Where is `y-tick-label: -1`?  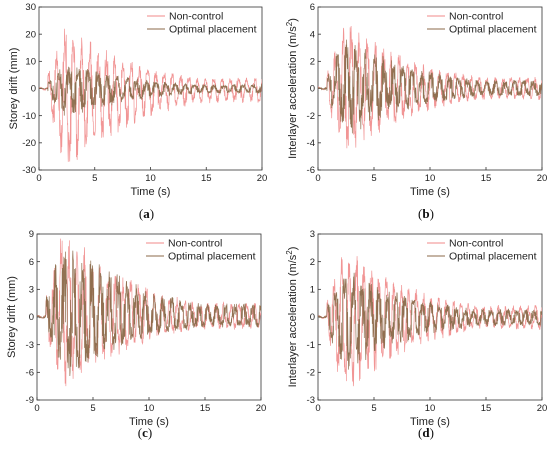
y-tick-label: -1 is located at coordinates (311, 345).